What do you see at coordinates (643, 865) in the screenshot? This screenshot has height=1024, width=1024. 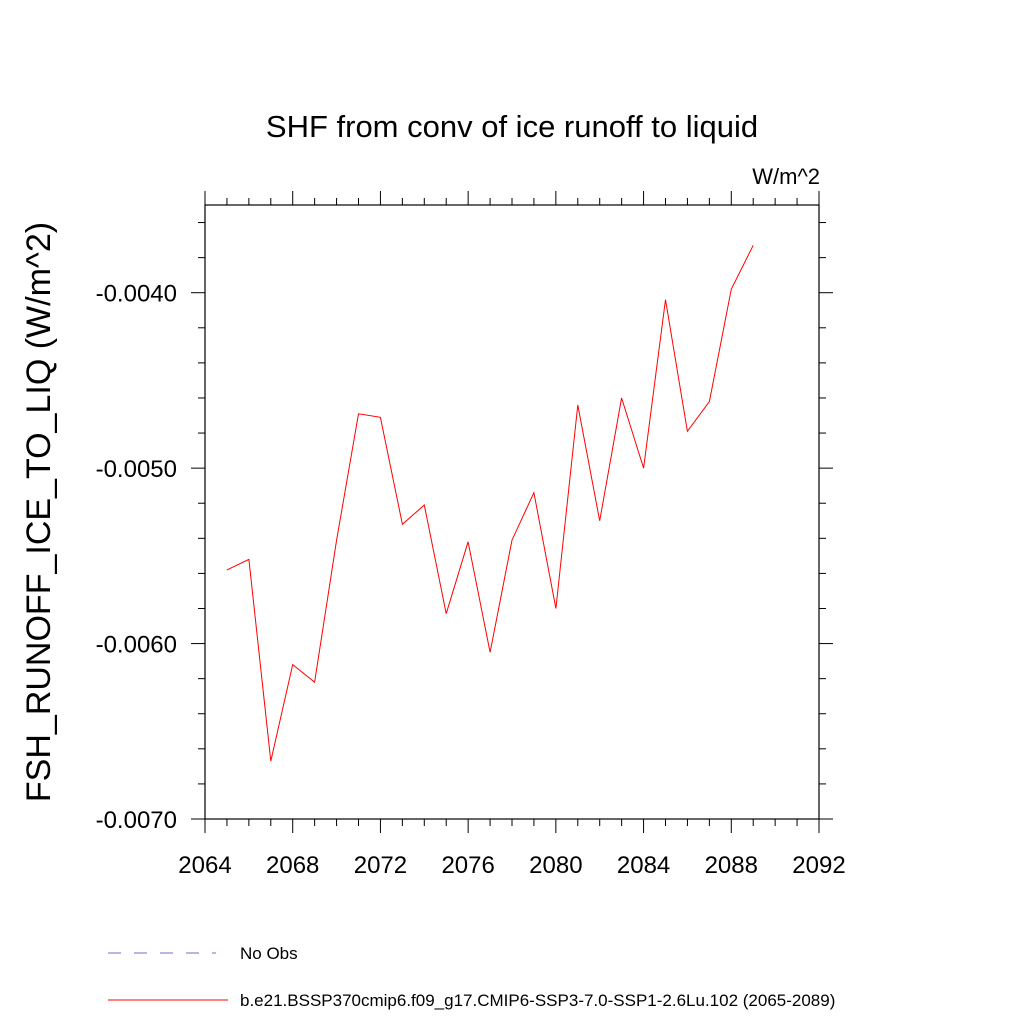 I see `x-tick-label: 2084` at bounding box center [643, 865].